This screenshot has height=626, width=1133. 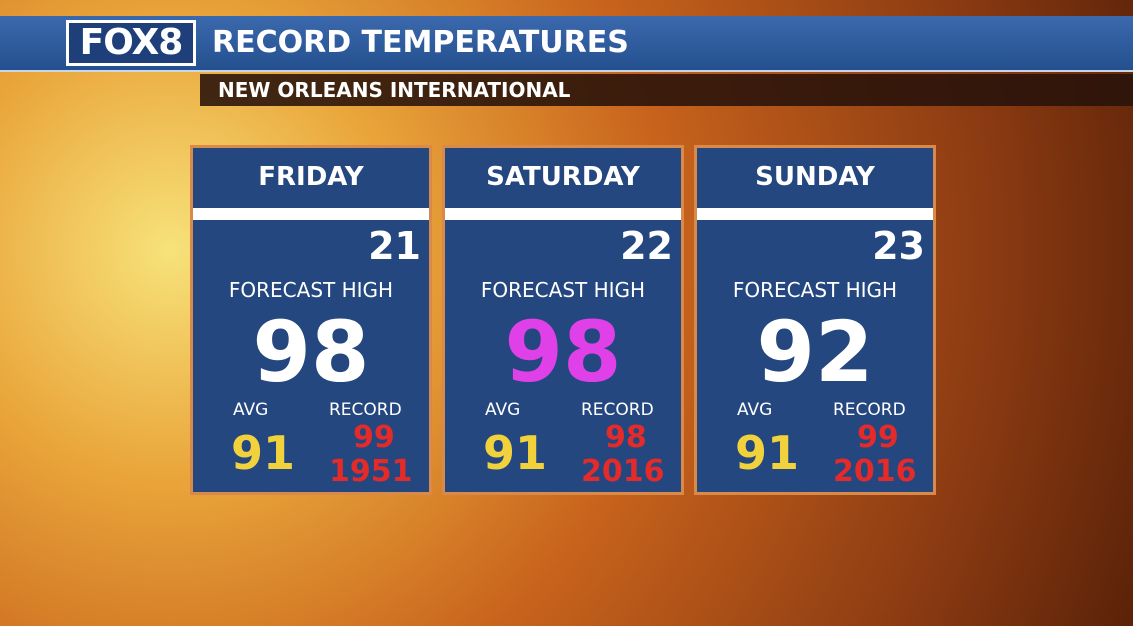 What do you see at coordinates (646, 246) in the screenshot?
I see `date: 22` at bounding box center [646, 246].